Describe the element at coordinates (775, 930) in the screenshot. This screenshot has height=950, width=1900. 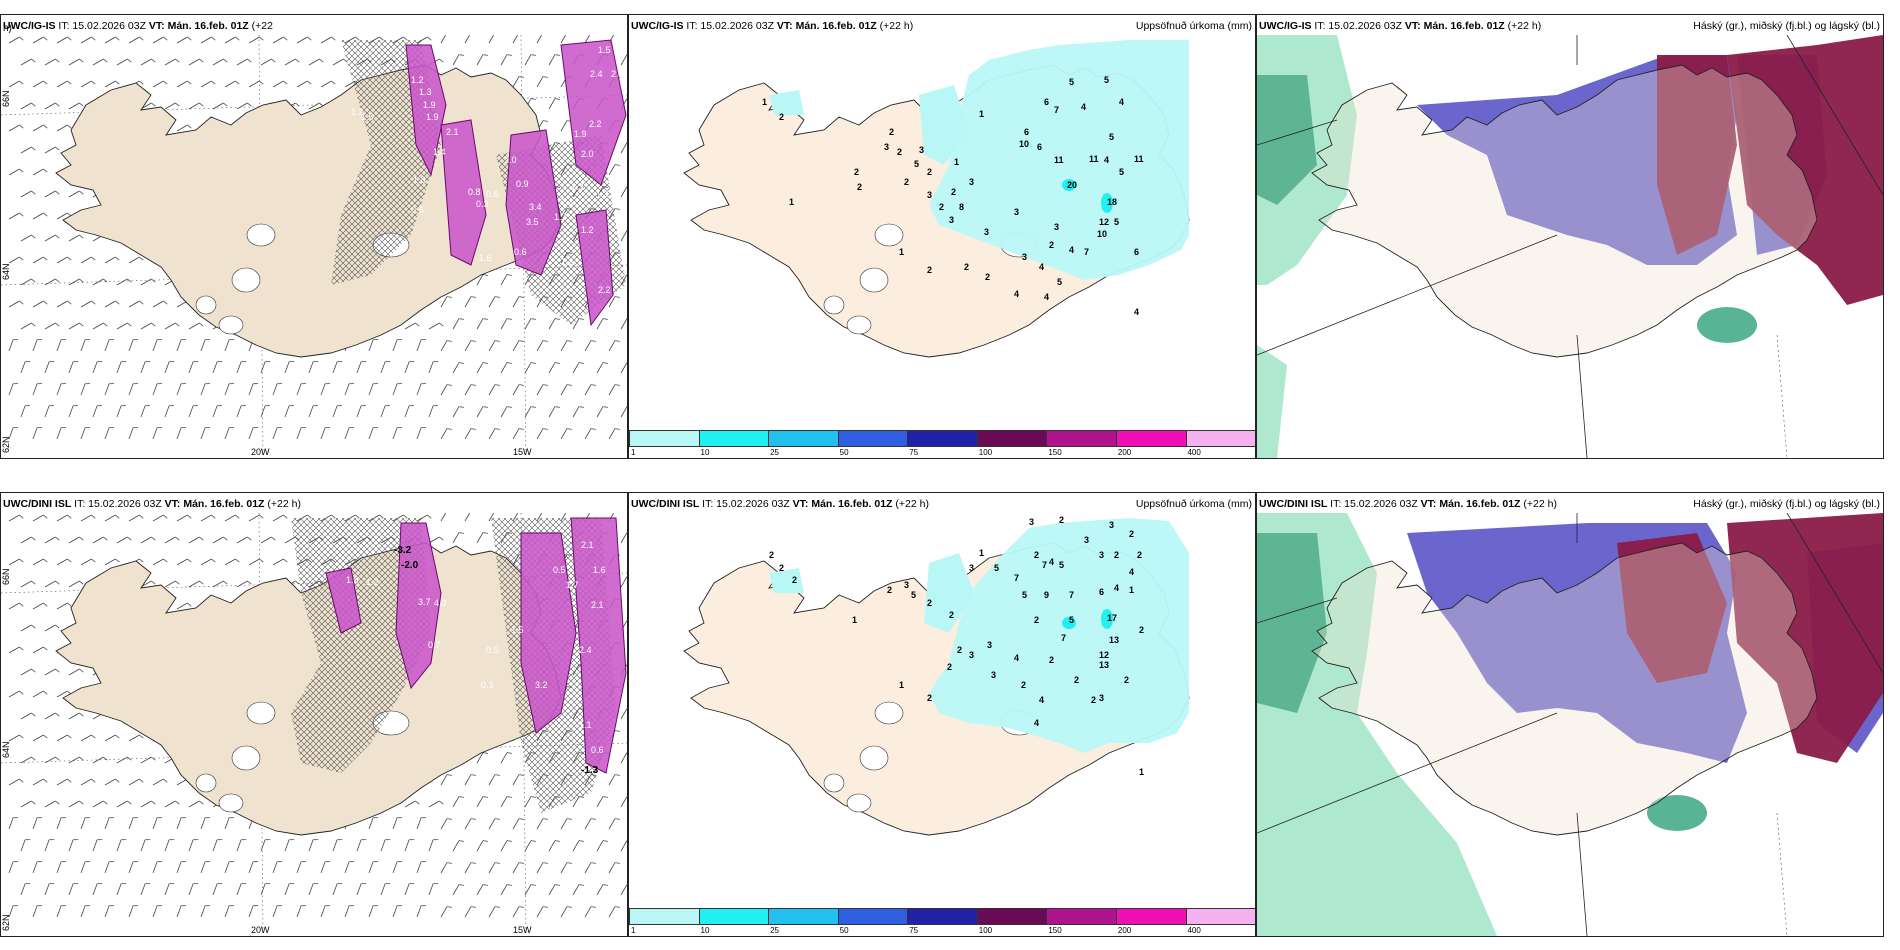
I see `colorbar-label: 25` at that location.